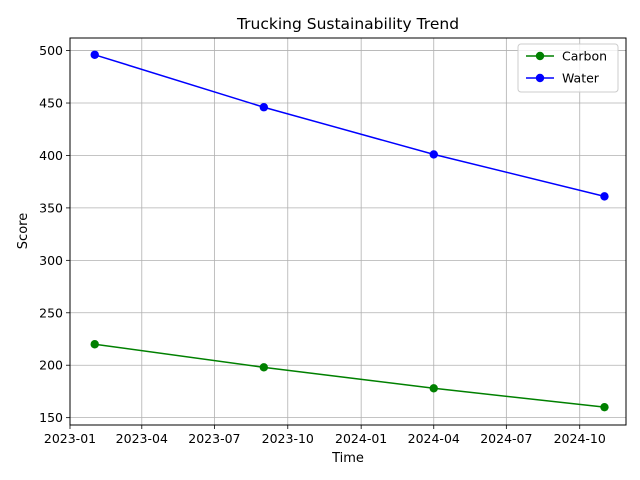 Image resolution: width=640 pixels, height=480 pixels. What do you see at coordinates (51, 365) in the screenshot?
I see `y-tick-label: 200` at bounding box center [51, 365].